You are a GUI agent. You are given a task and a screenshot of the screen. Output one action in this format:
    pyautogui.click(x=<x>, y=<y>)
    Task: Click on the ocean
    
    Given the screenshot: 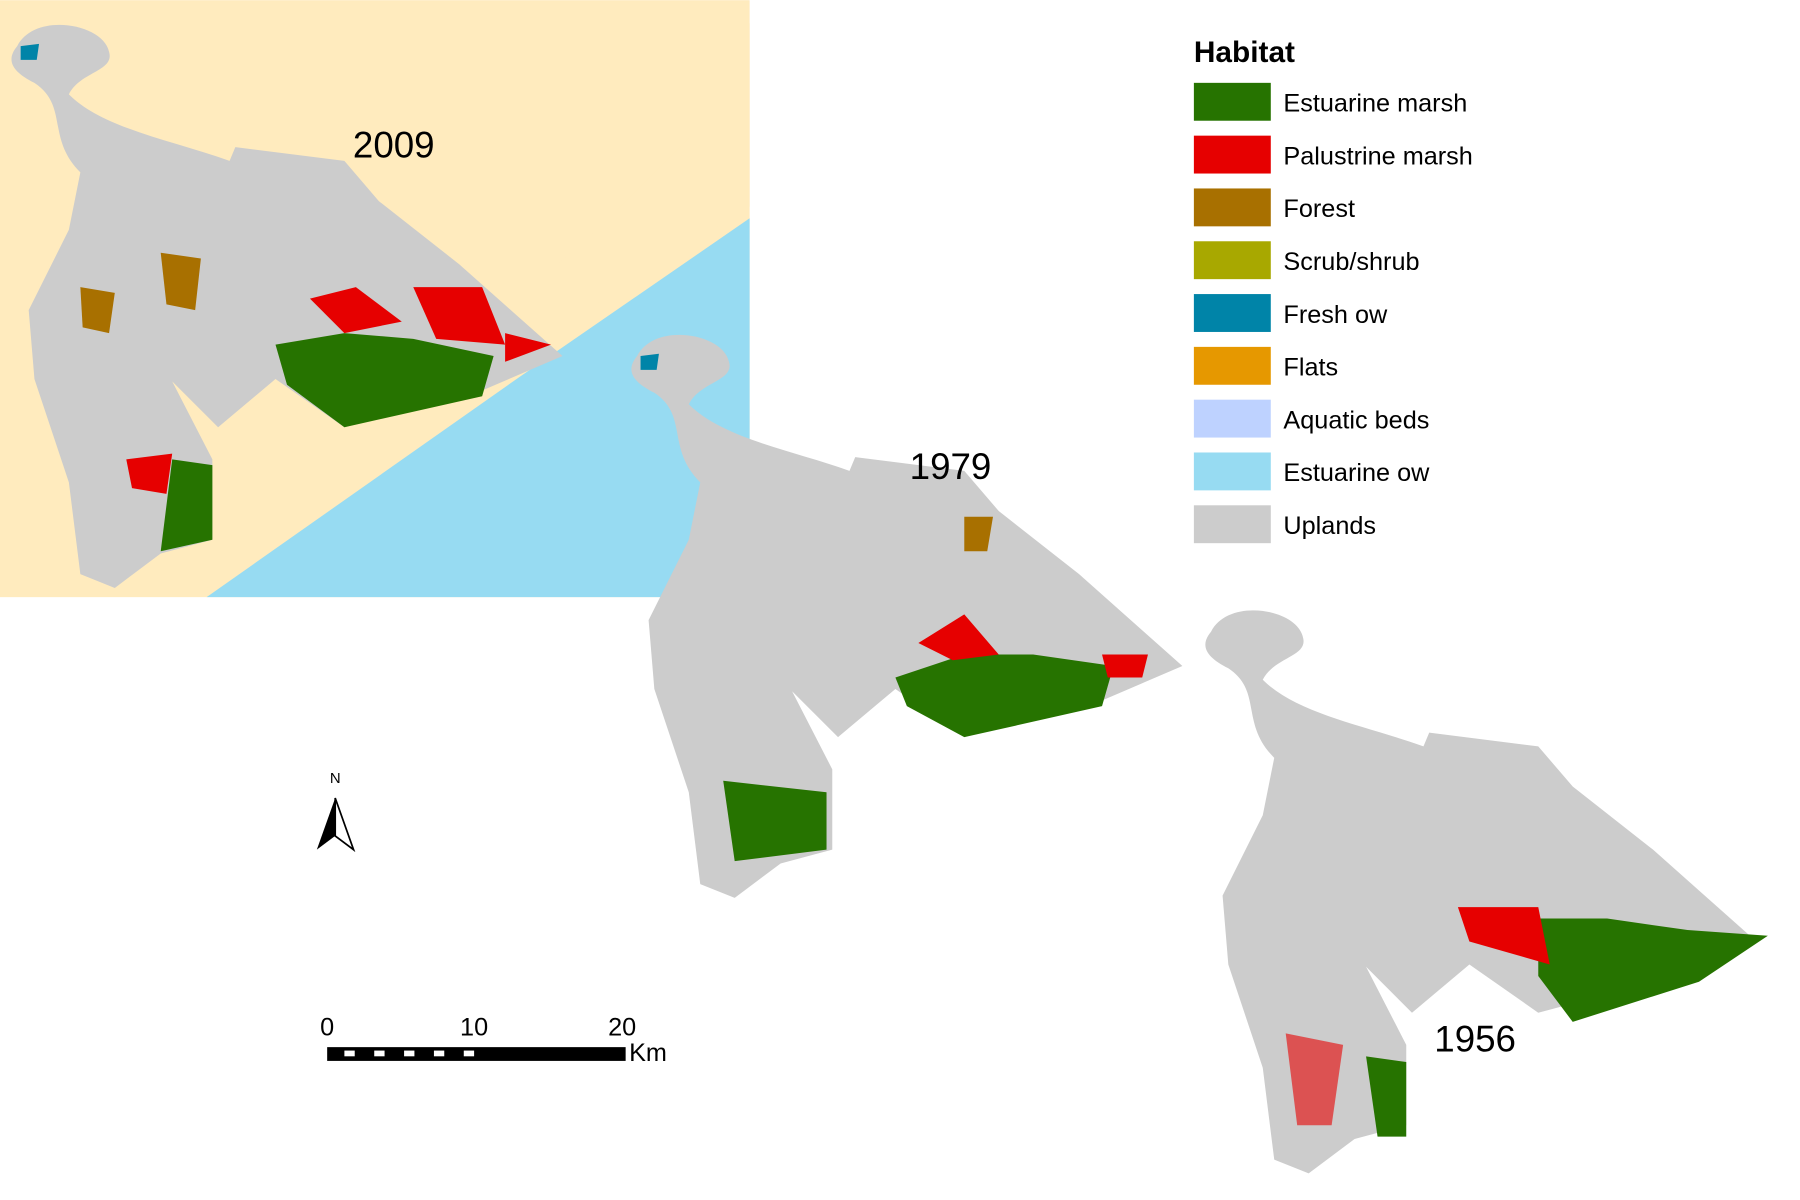 What is the action you would take?
    pyautogui.click(x=478, y=408)
    